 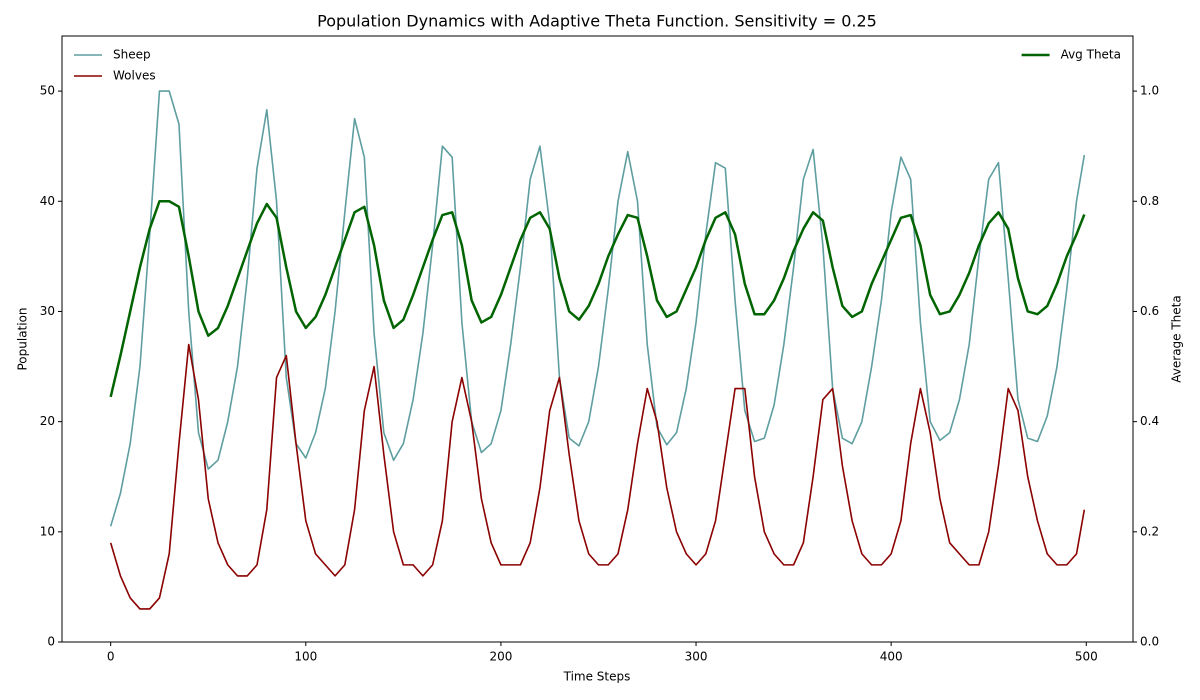 I want to click on y2-tick-label: 0.4, so click(x=1149, y=421).